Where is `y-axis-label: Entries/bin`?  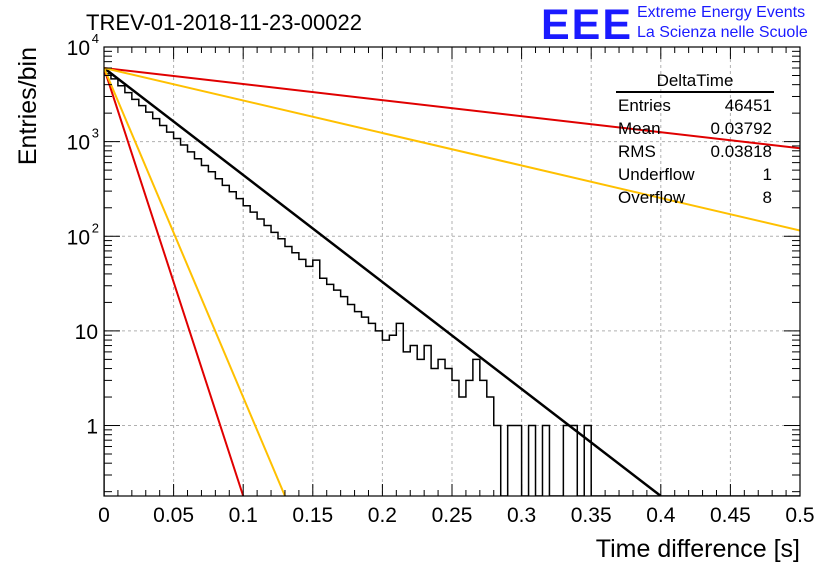
y-axis-label: Entries/bin is located at coordinates (28, 106).